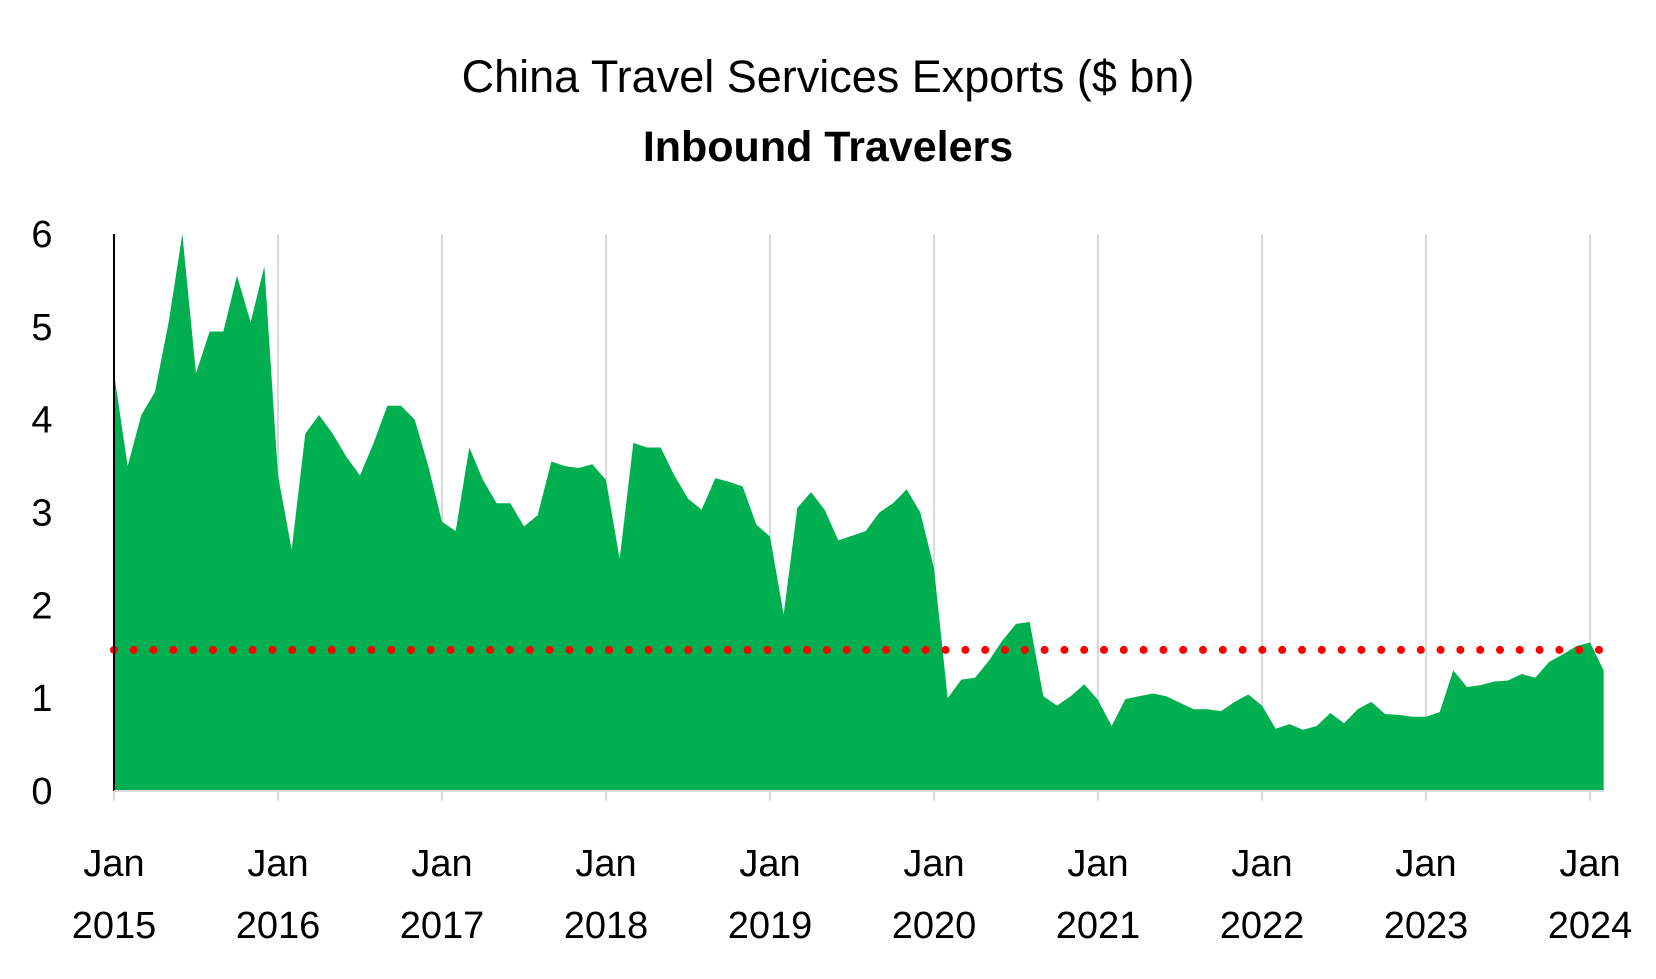 This screenshot has width=1656, height=979. I want to click on x-tick-label: Jan 2015, so click(114, 895).